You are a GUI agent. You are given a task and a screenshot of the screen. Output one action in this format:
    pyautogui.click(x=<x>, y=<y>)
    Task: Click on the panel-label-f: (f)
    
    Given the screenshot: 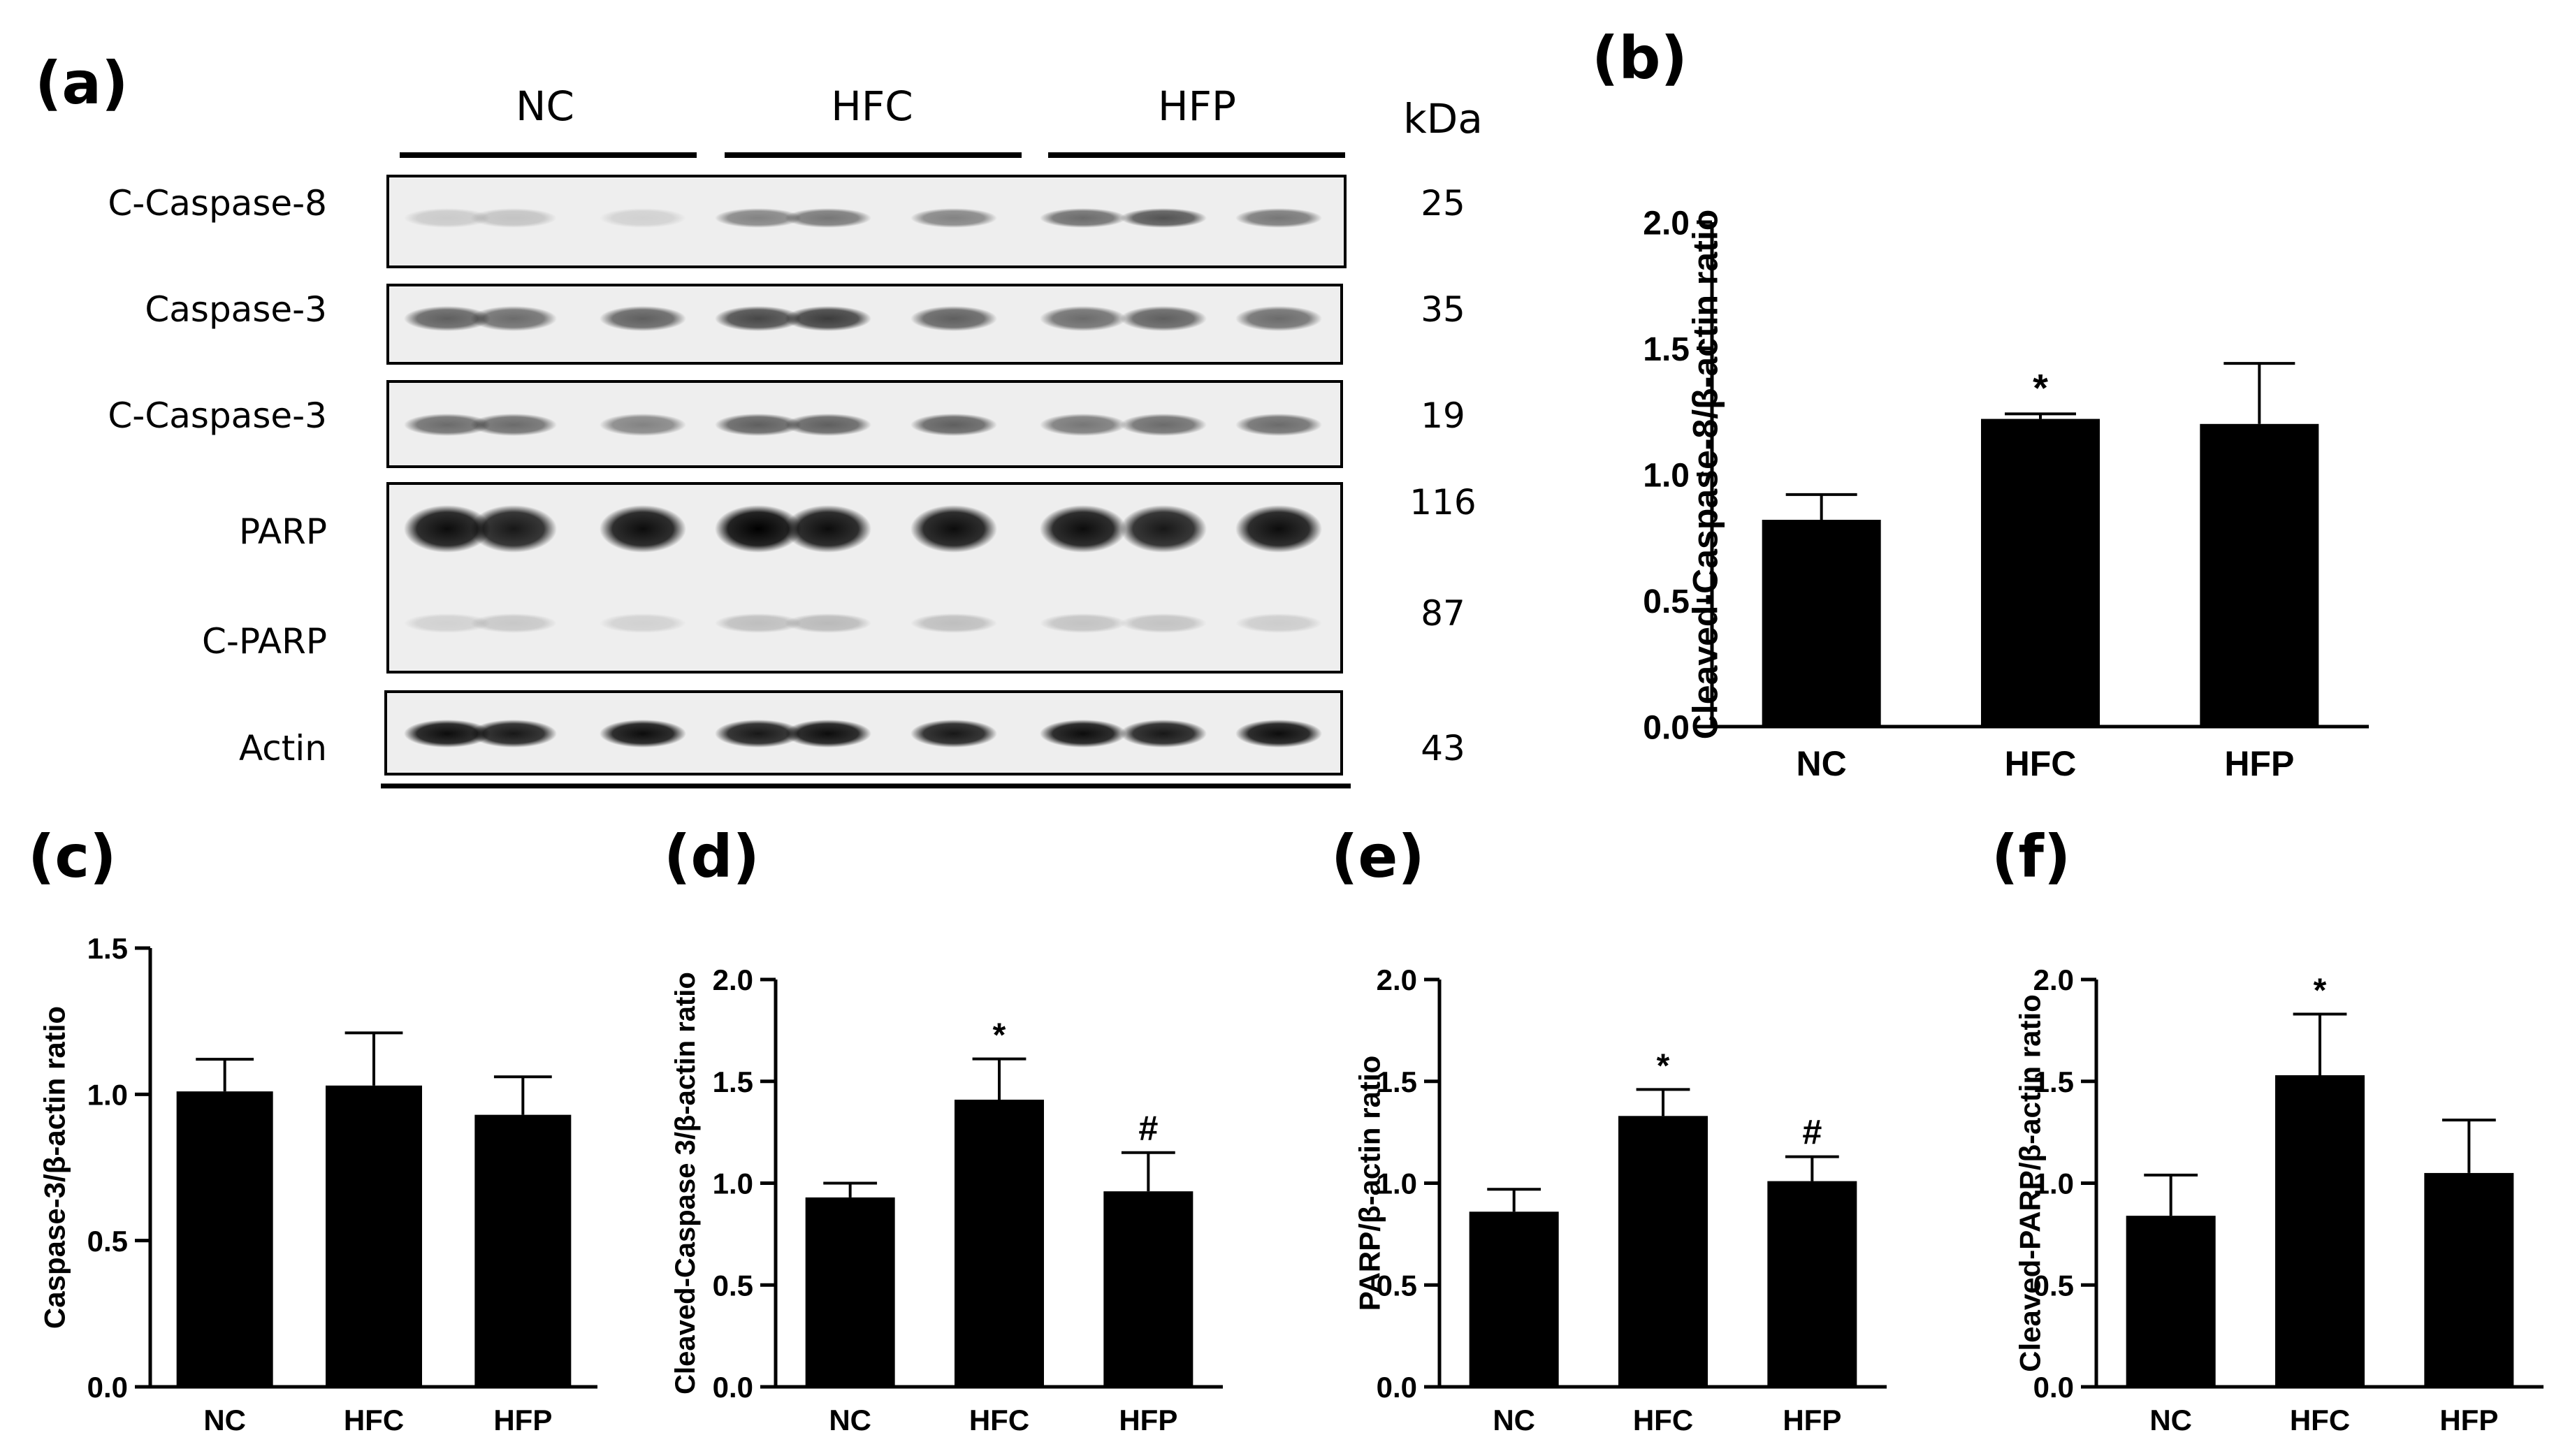 What is the action you would take?
    pyautogui.click(x=2030, y=856)
    